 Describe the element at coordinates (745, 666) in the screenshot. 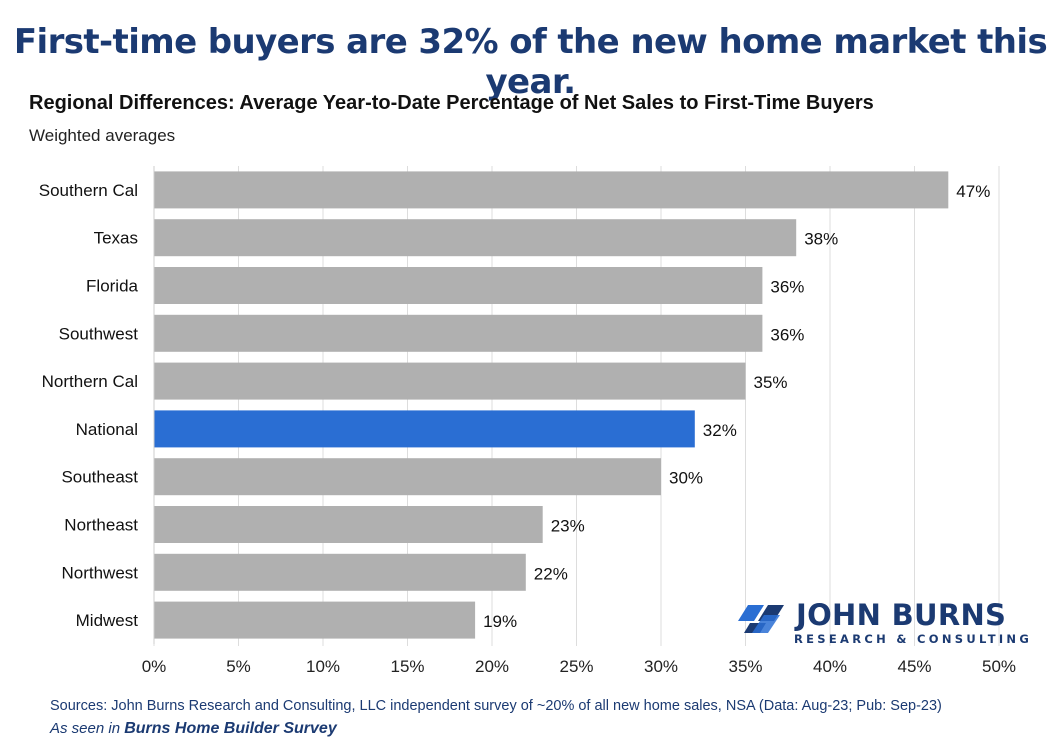

I see `x-tick-label: 35%` at that location.